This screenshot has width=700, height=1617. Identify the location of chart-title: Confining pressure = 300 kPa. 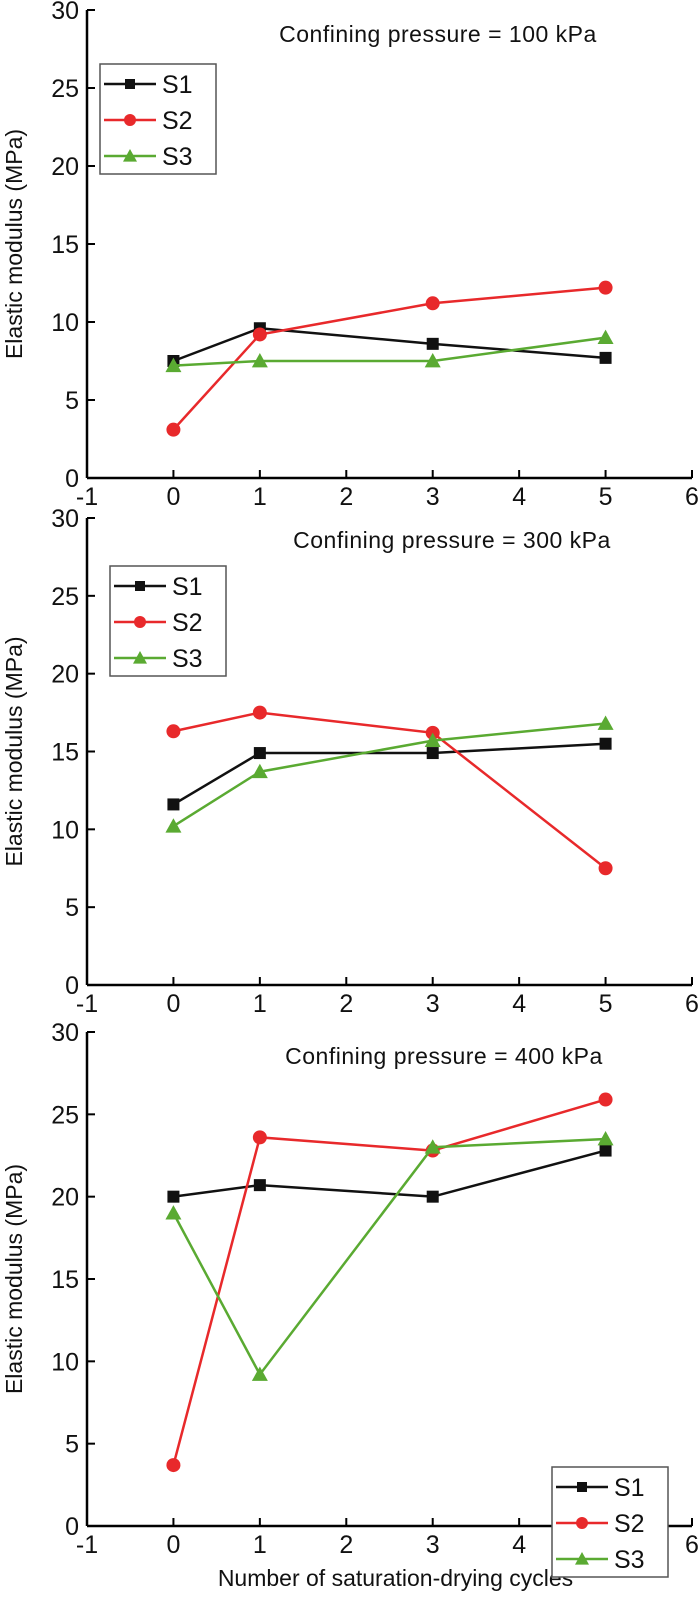
(452, 540).